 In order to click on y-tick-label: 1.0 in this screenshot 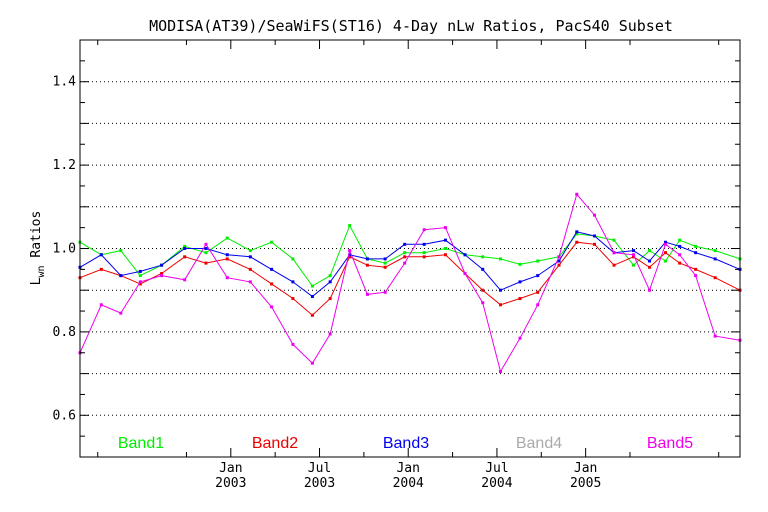, I will do `click(64, 249)`.